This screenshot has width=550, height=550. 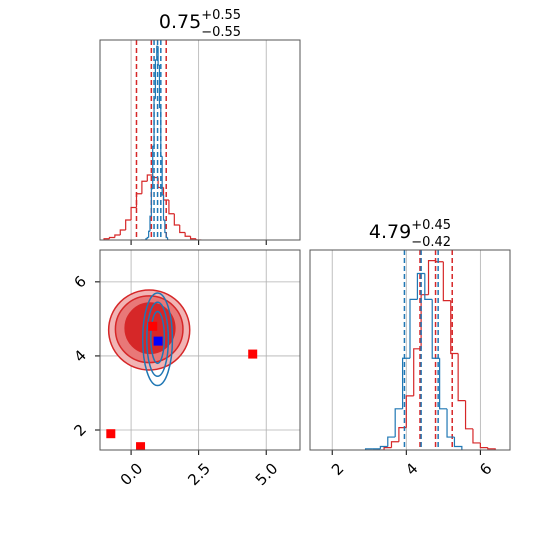 I want to click on x-tick-label: 4, so click(x=411, y=469).